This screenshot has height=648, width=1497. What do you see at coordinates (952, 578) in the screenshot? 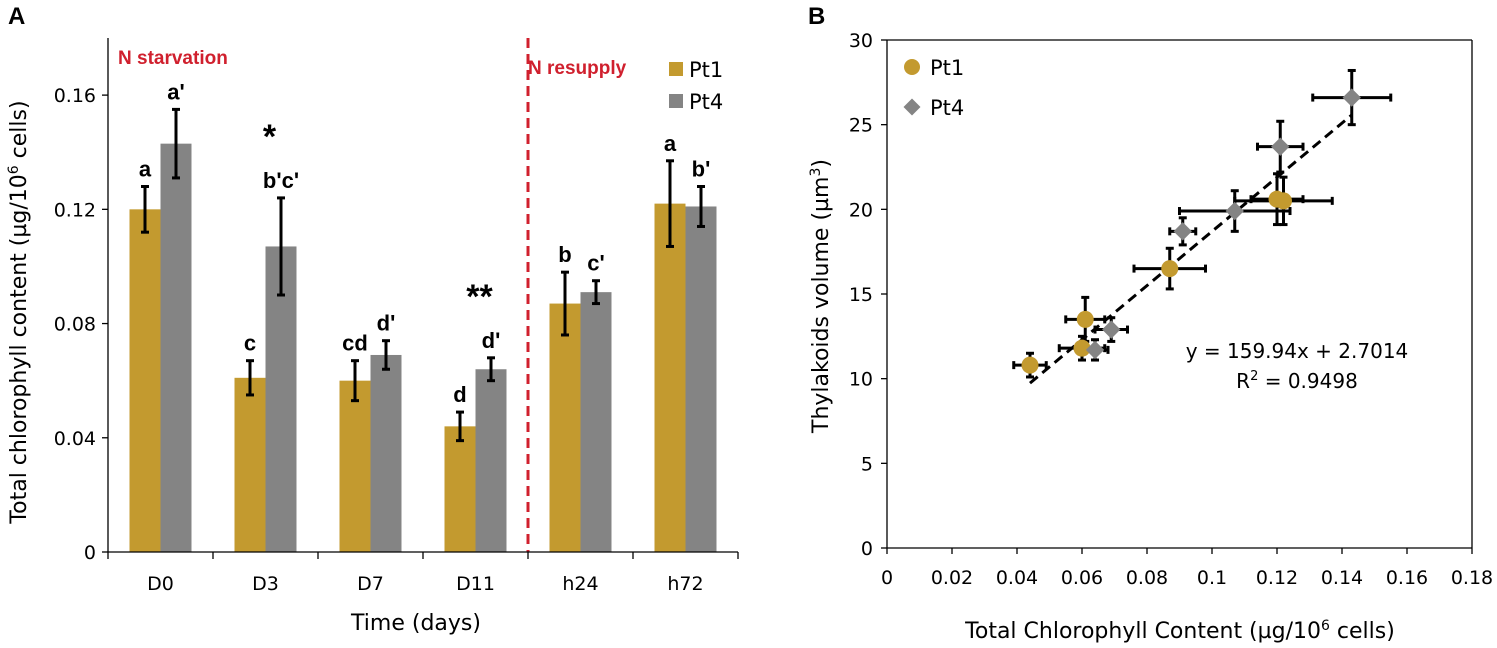
I see `x-tick-label-b-1: 0.02` at bounding box center [952, 578].